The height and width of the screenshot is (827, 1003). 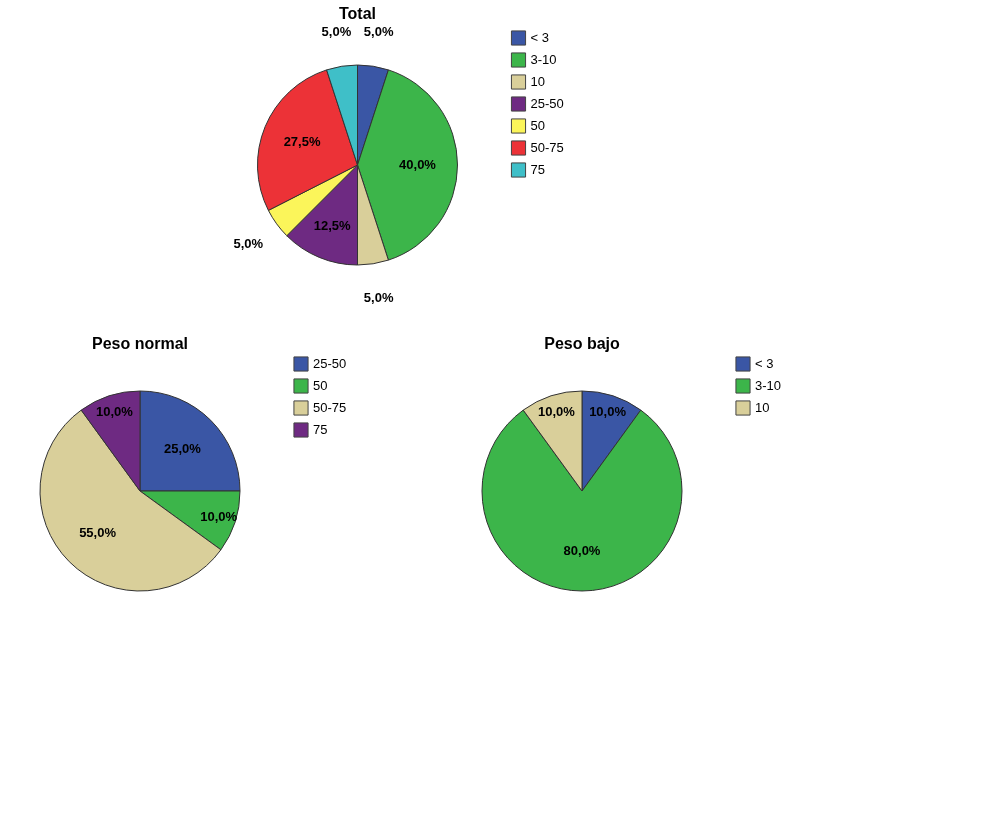 I want to click on data-label: 80,0%, so click(x=582, y=550).